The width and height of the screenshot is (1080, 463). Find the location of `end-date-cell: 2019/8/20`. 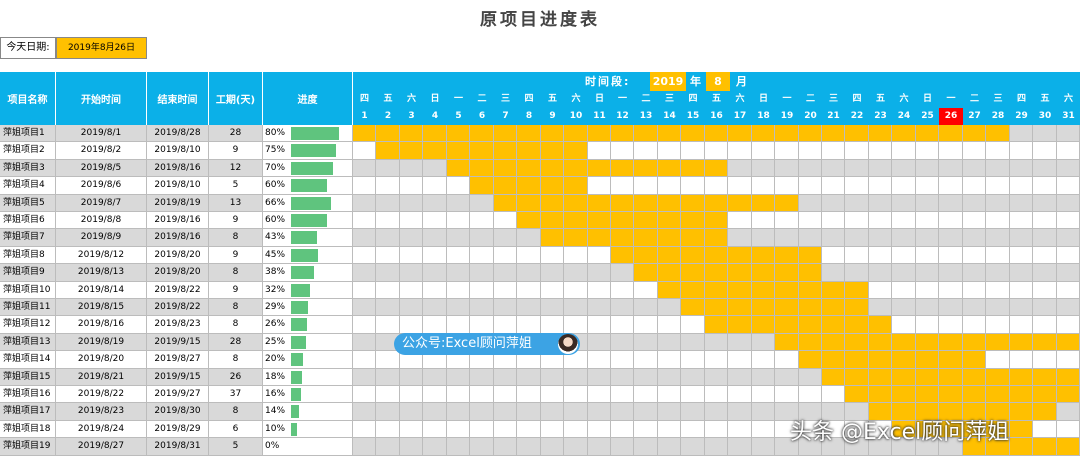

end-date-cell: 2019/8/20 is located at coordinates (178, 273).